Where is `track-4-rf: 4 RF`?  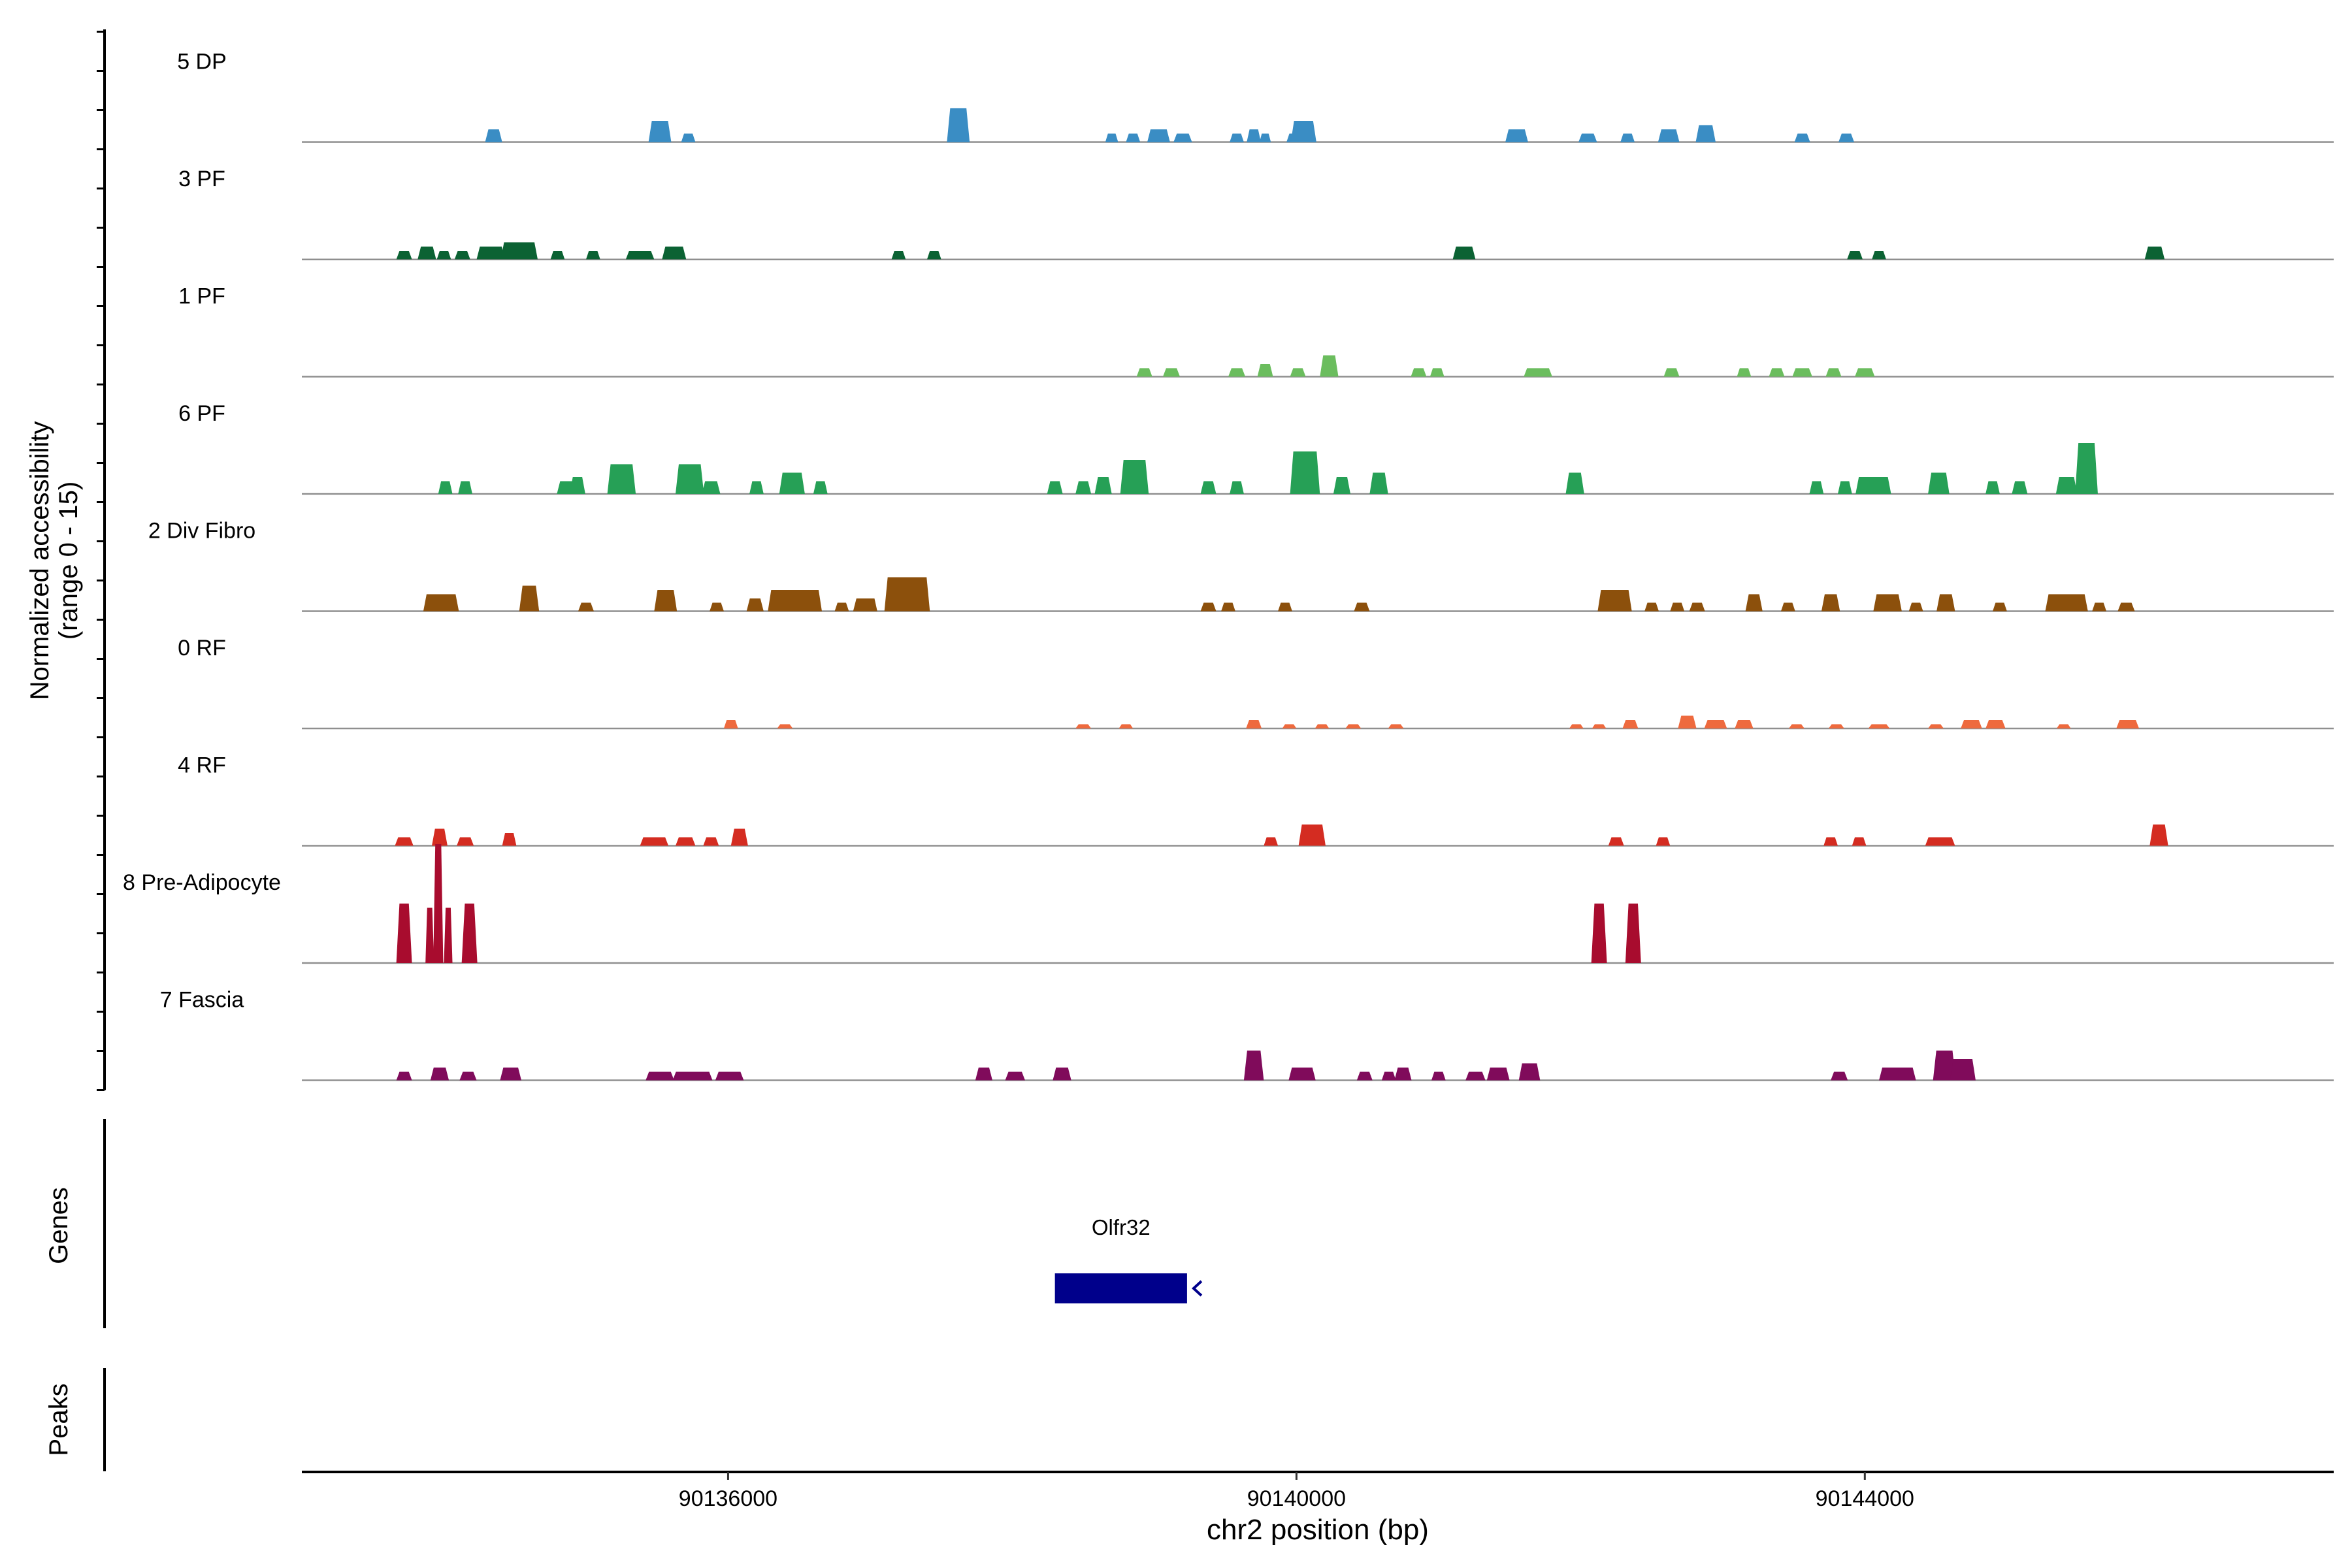 track-4-rf: 4 RF is located at coordinates (1256, 800).